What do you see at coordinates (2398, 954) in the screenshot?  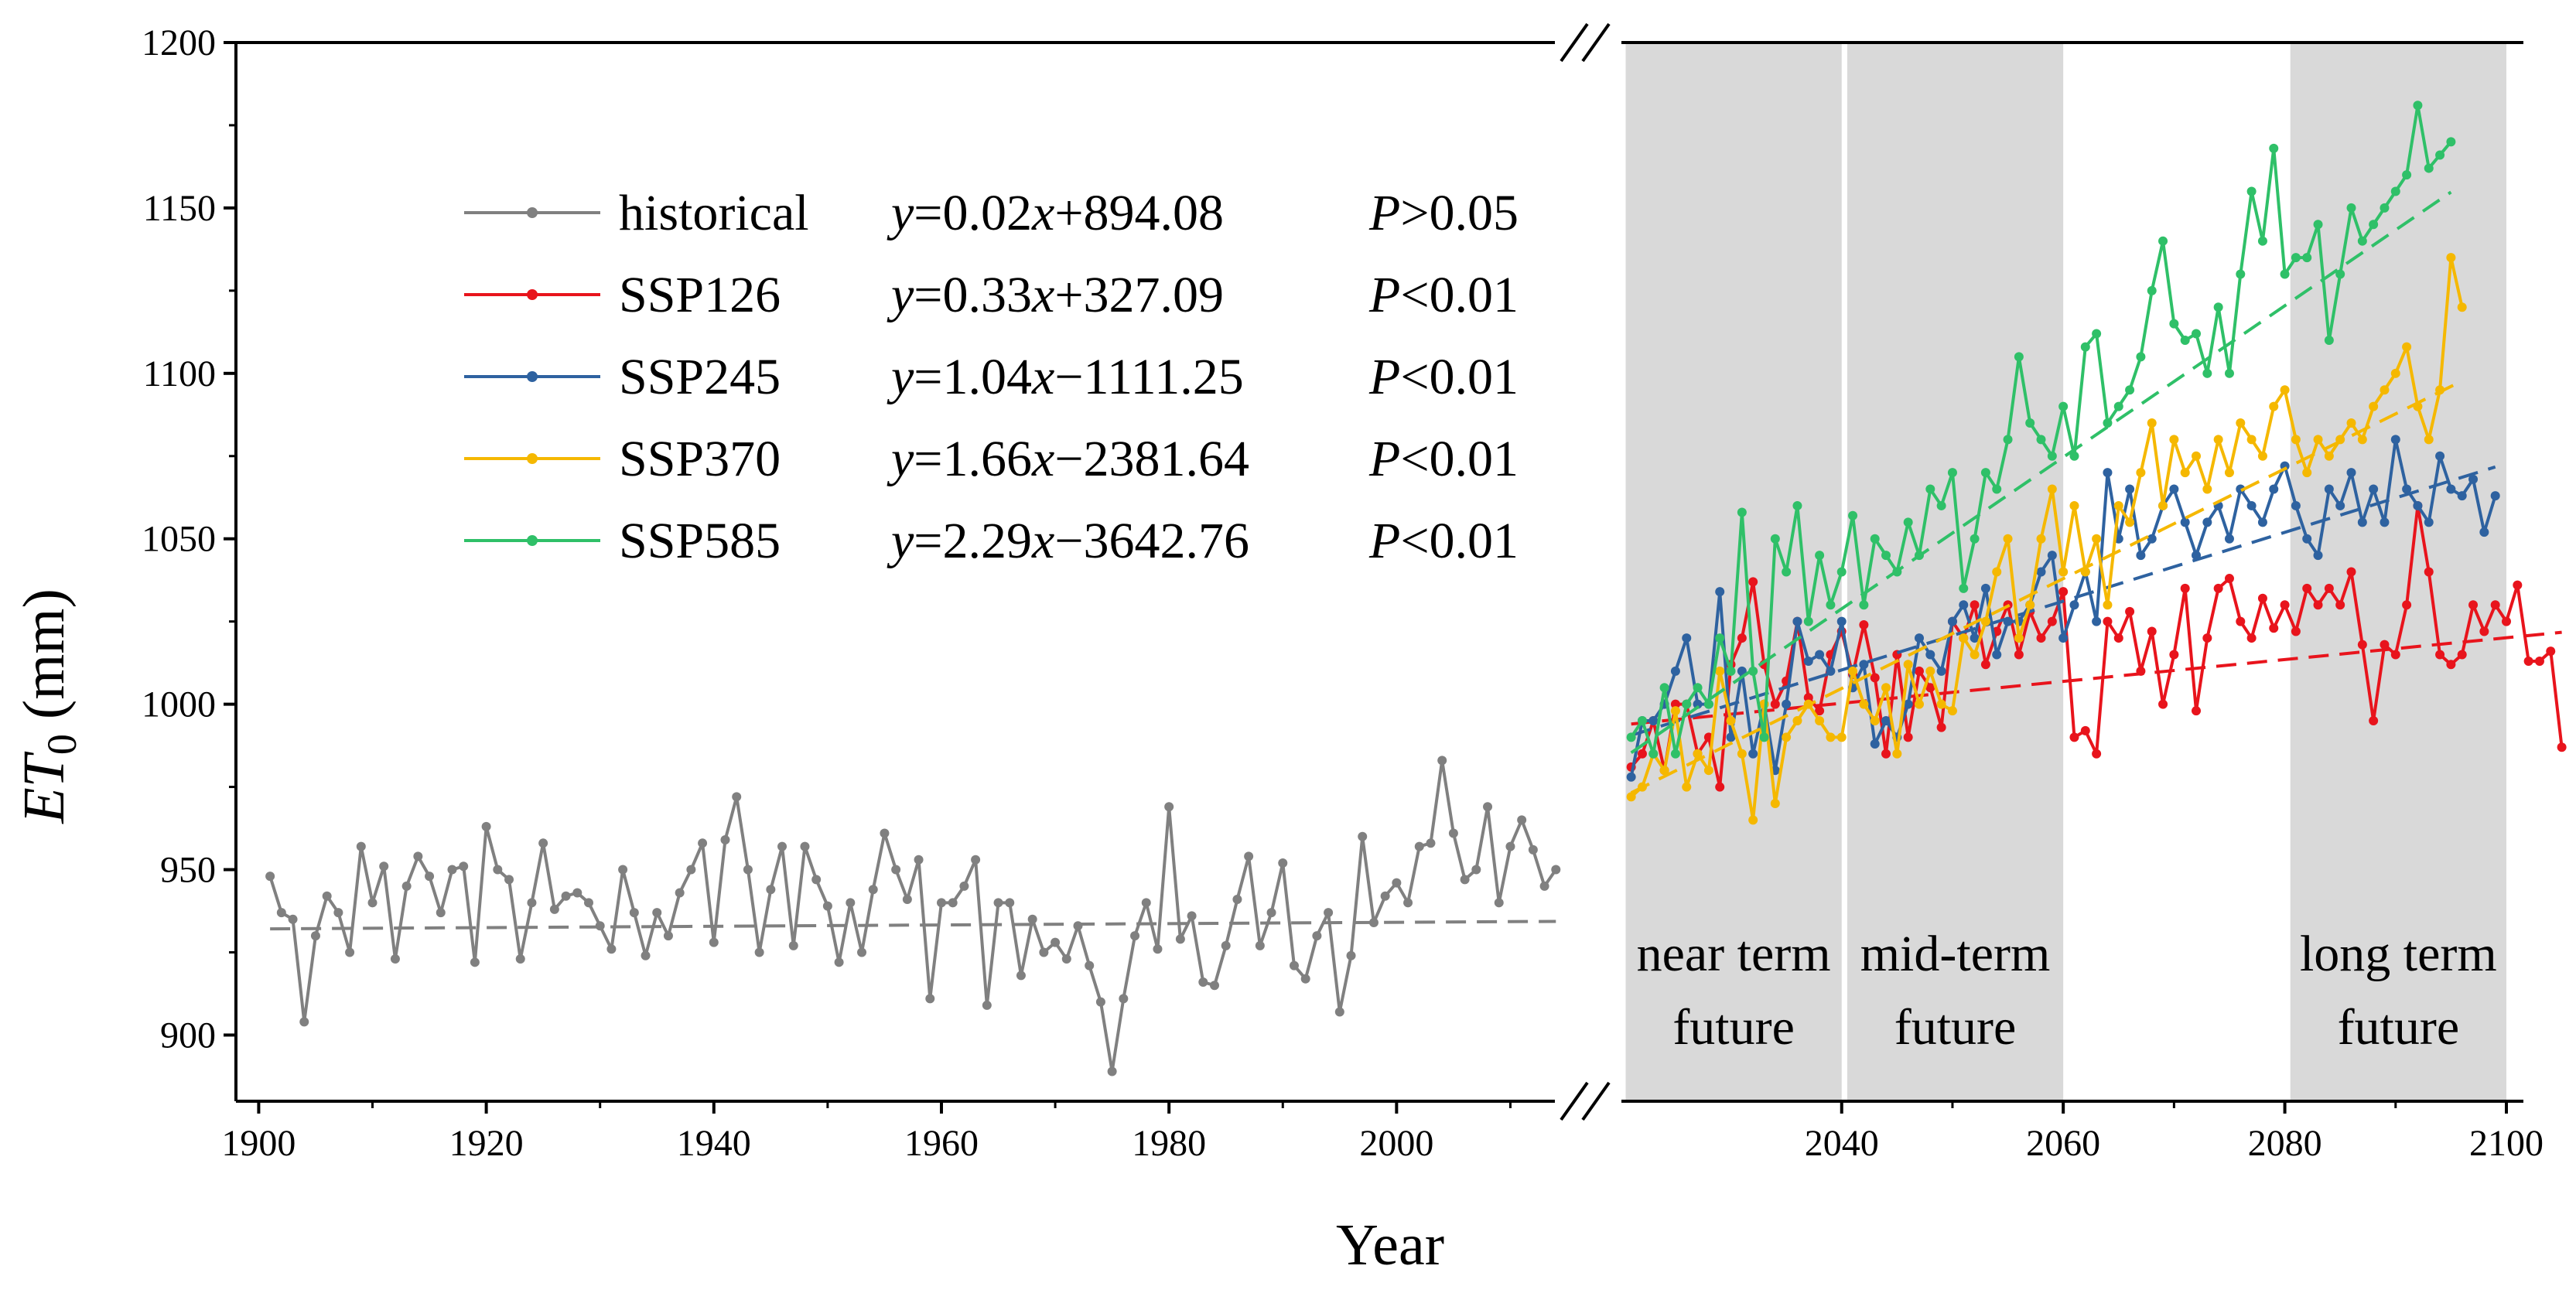 I see `period-label-line1: long term` at bounding box center [2398, 954].